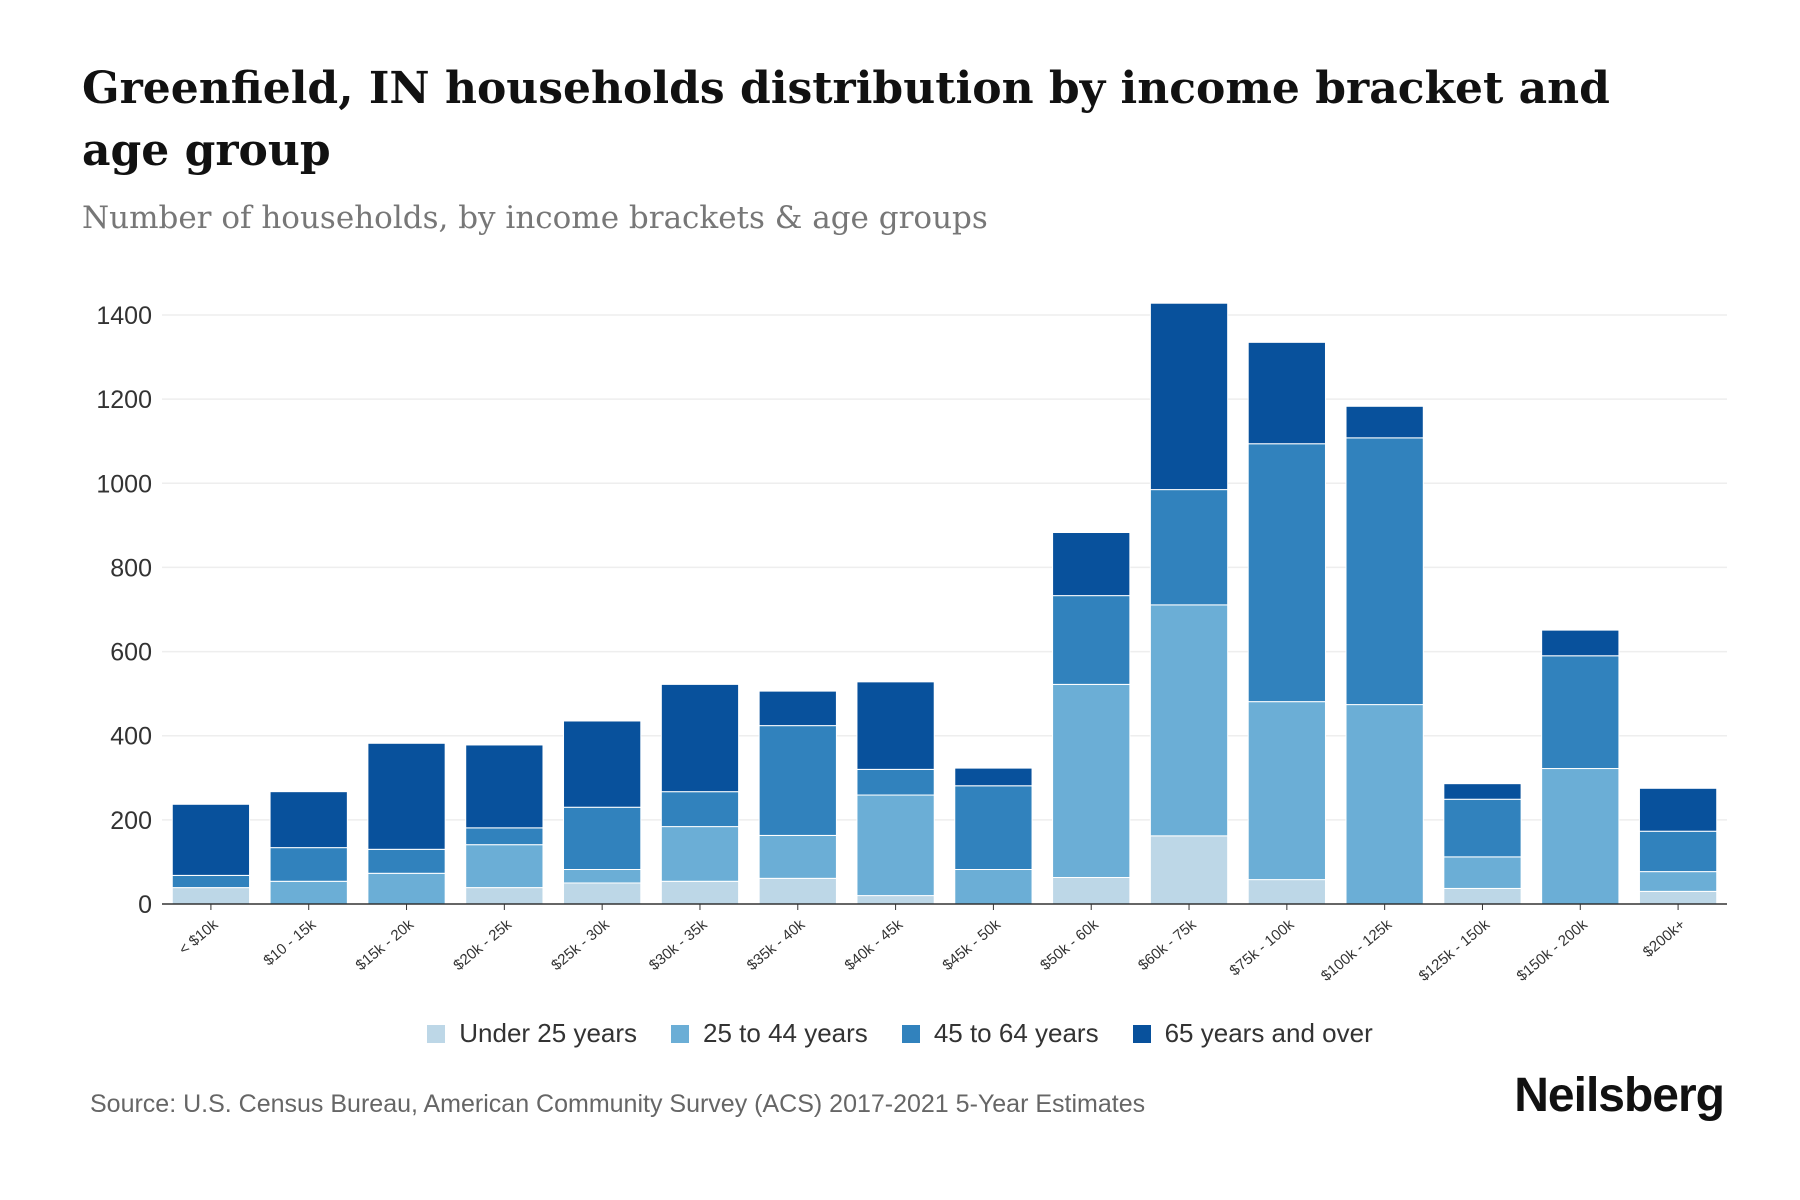  Describe the element at coordinates (785, 1033) in the screenshot. I see `legend-label: 25 to 44 years` at that location.